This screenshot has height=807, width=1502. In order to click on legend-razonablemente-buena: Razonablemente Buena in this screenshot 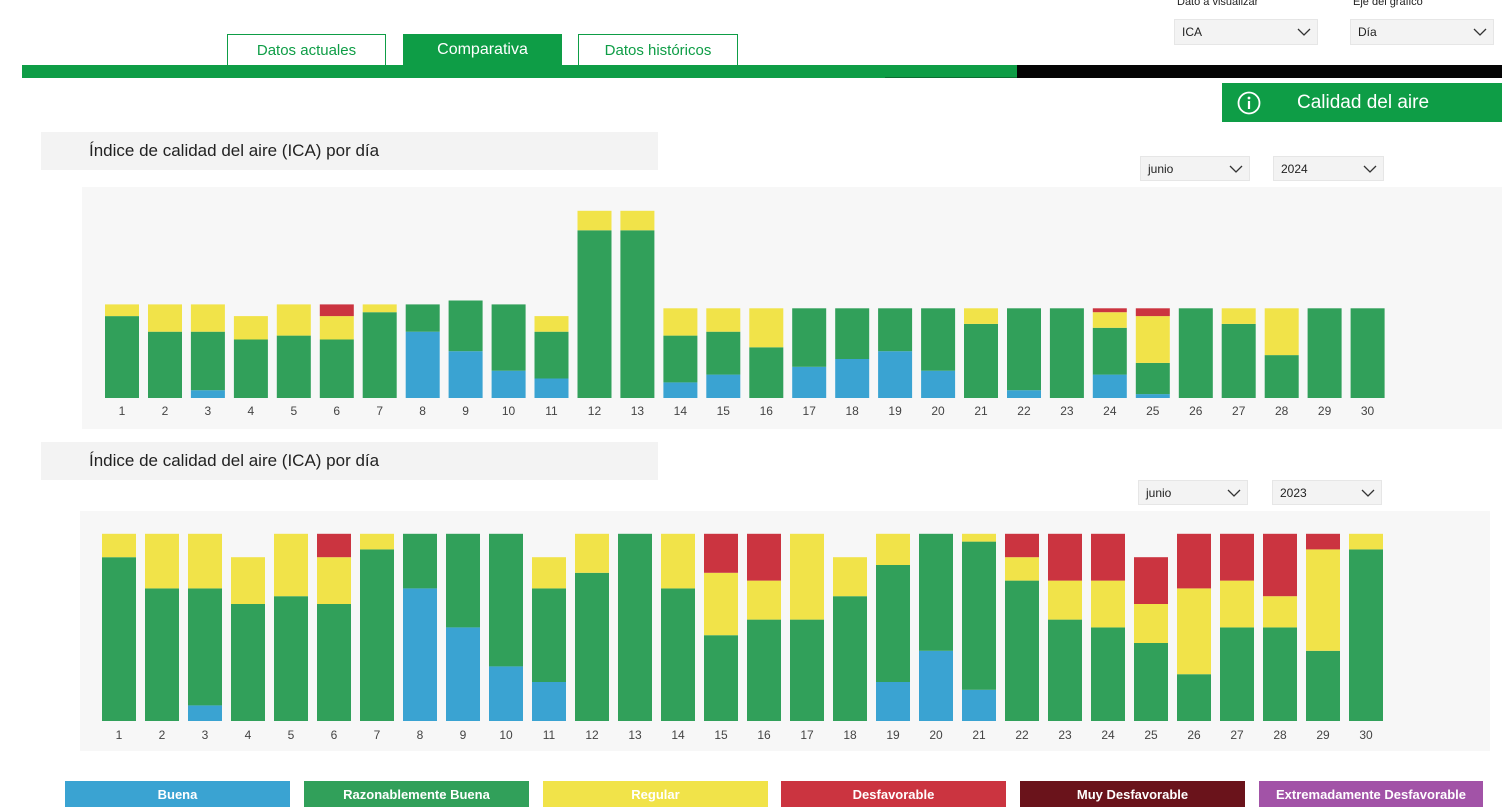, I will do `click(416, 794)`.